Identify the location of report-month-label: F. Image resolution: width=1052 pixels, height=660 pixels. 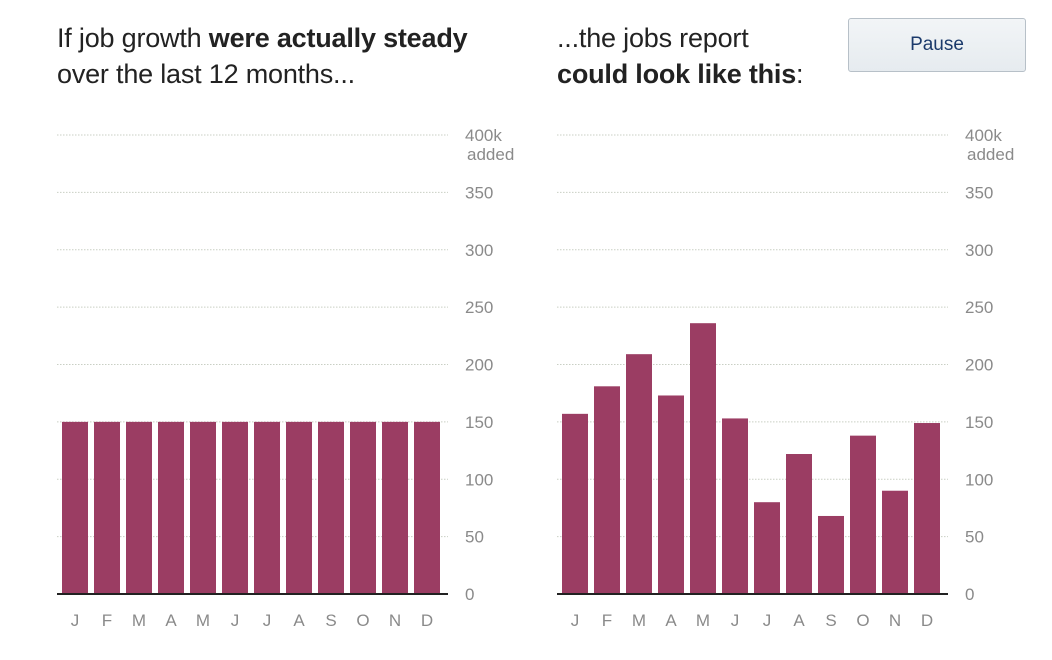
(607, 620).